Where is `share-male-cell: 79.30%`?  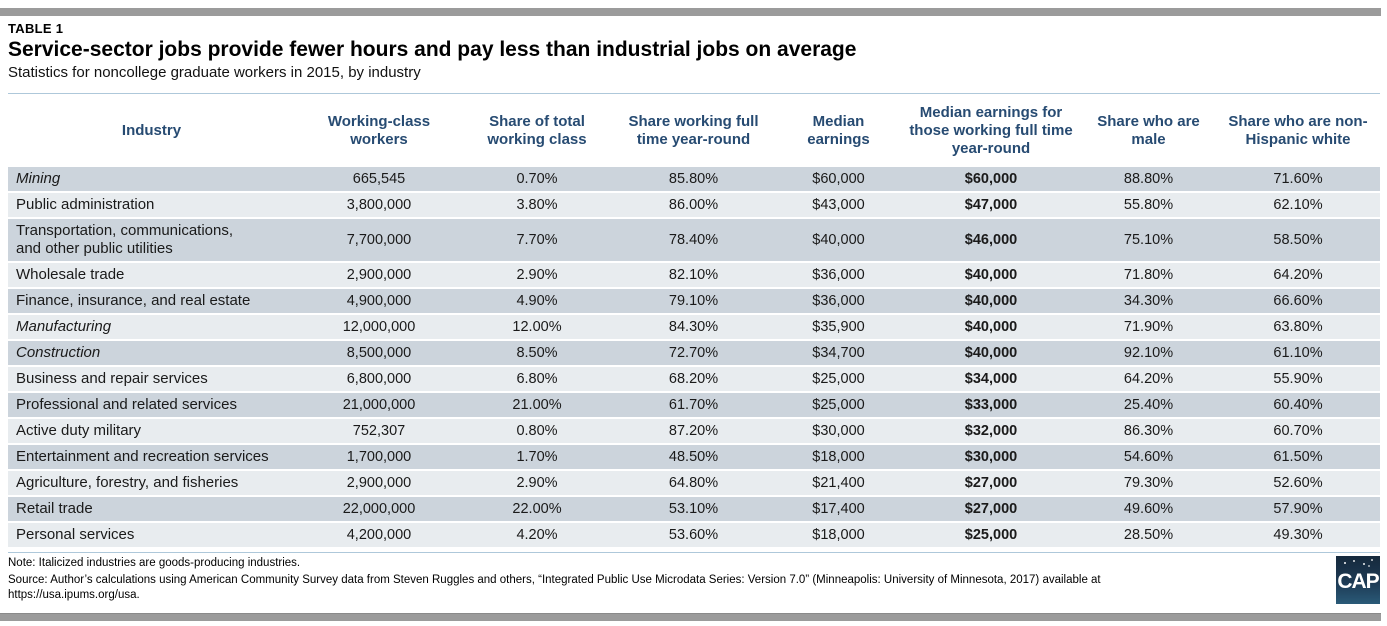 share-male-cell: 79.30% is located at coordinates (1148, 483).